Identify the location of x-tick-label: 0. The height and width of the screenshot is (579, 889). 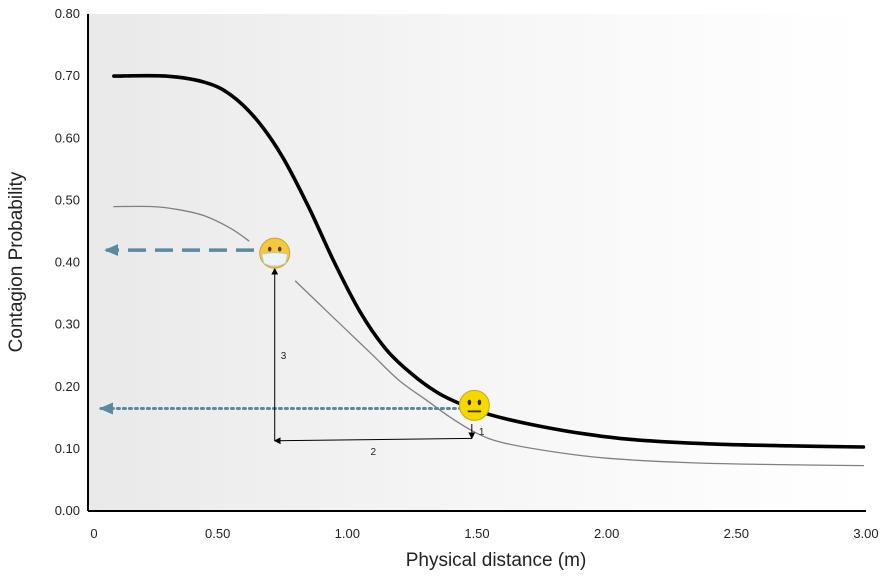
(93, 533).